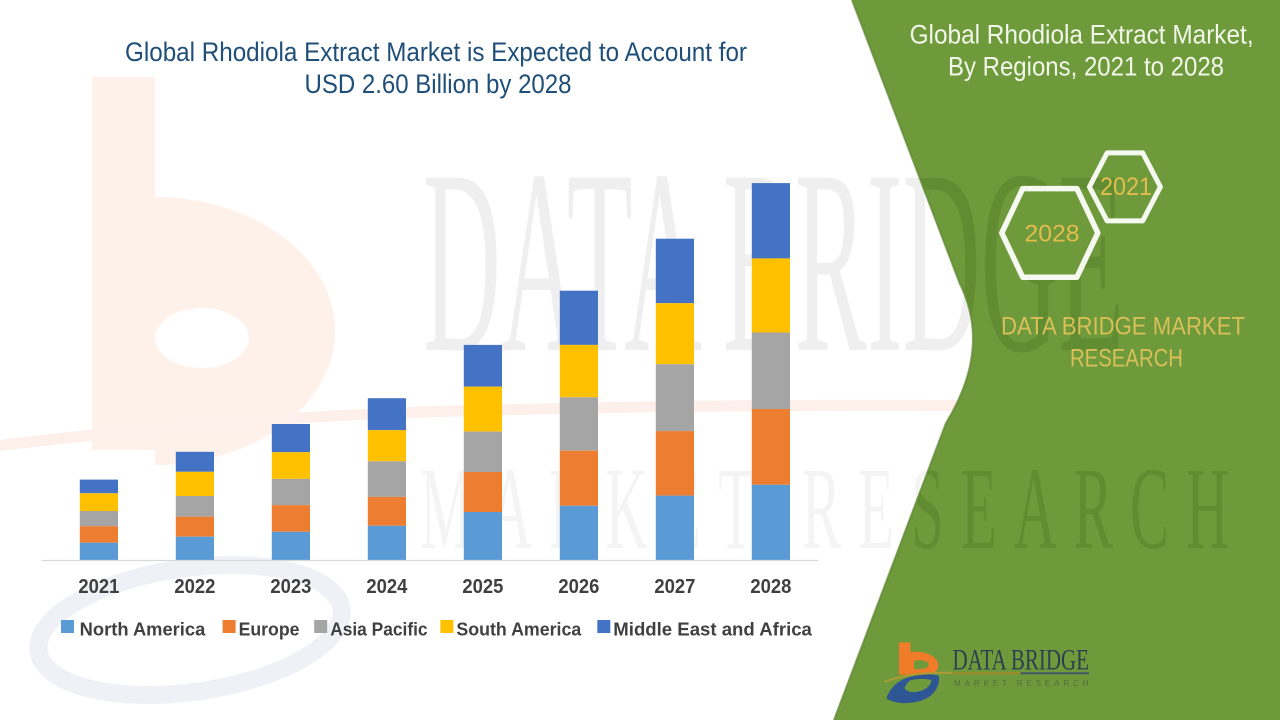 The height and width of the screenshot is (720, 1280). I want to click on svg-text: 2022, so click(194, 587).